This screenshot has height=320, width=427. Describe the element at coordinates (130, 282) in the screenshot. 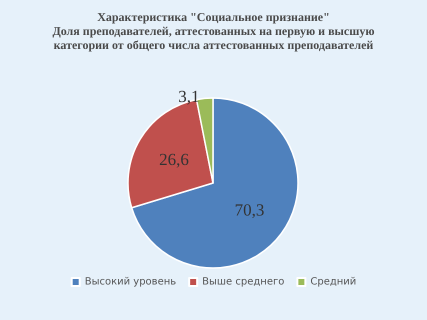

I see `legend-label: Высокий уровень` at that location.